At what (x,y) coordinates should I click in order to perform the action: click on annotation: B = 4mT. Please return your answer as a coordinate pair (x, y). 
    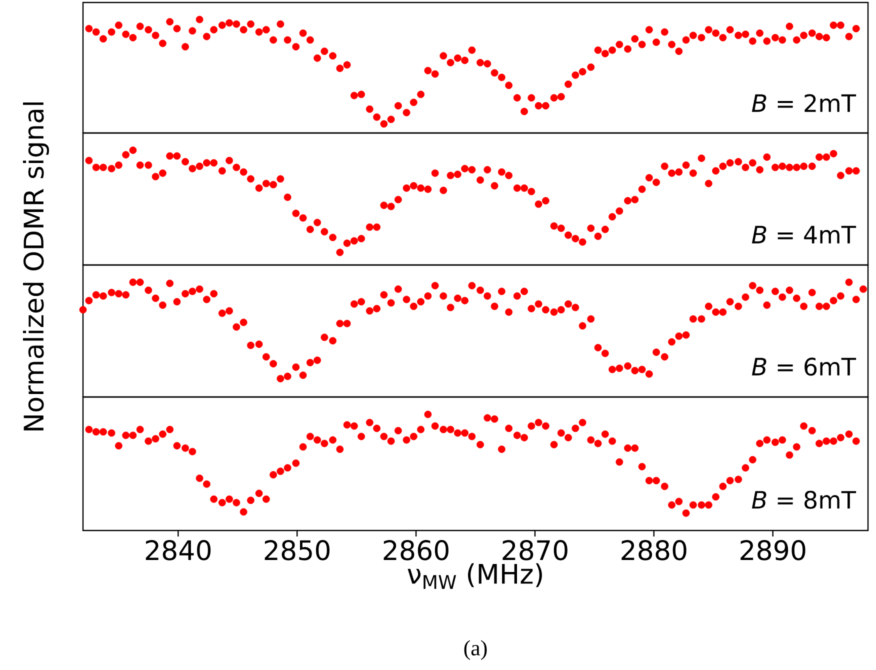
    Looking at the image, I should click on (804, 235).